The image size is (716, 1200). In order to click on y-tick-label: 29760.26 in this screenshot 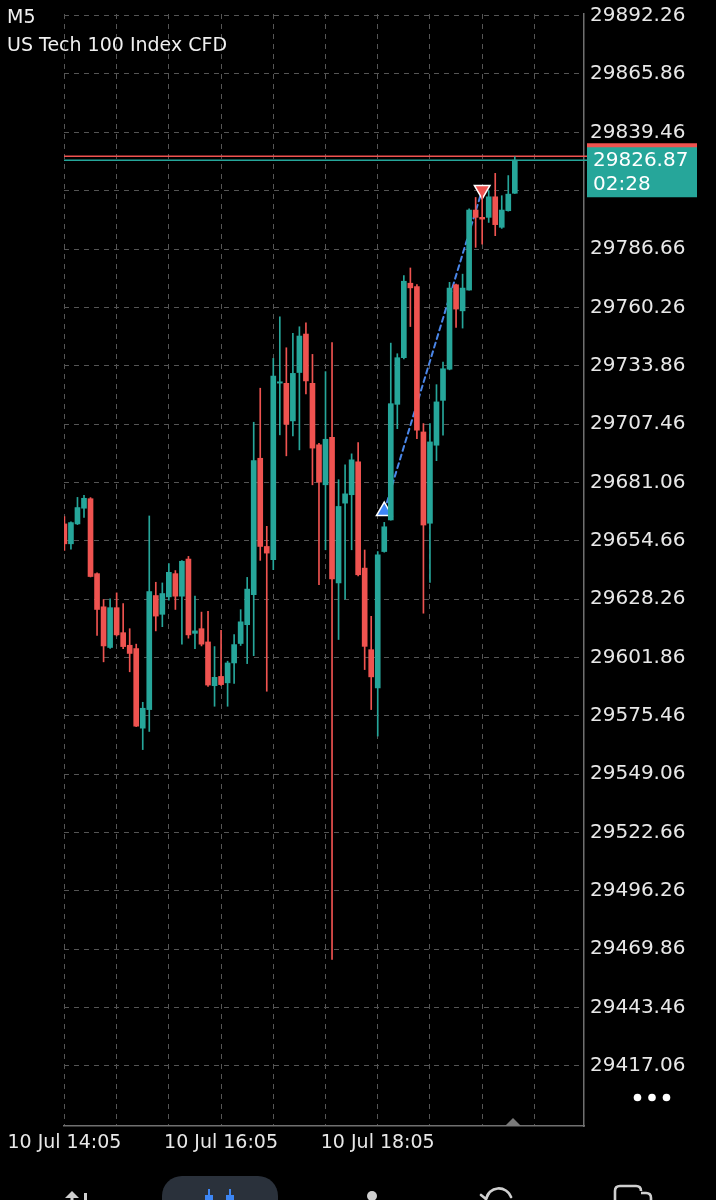, I will do `click(638, 305)`.